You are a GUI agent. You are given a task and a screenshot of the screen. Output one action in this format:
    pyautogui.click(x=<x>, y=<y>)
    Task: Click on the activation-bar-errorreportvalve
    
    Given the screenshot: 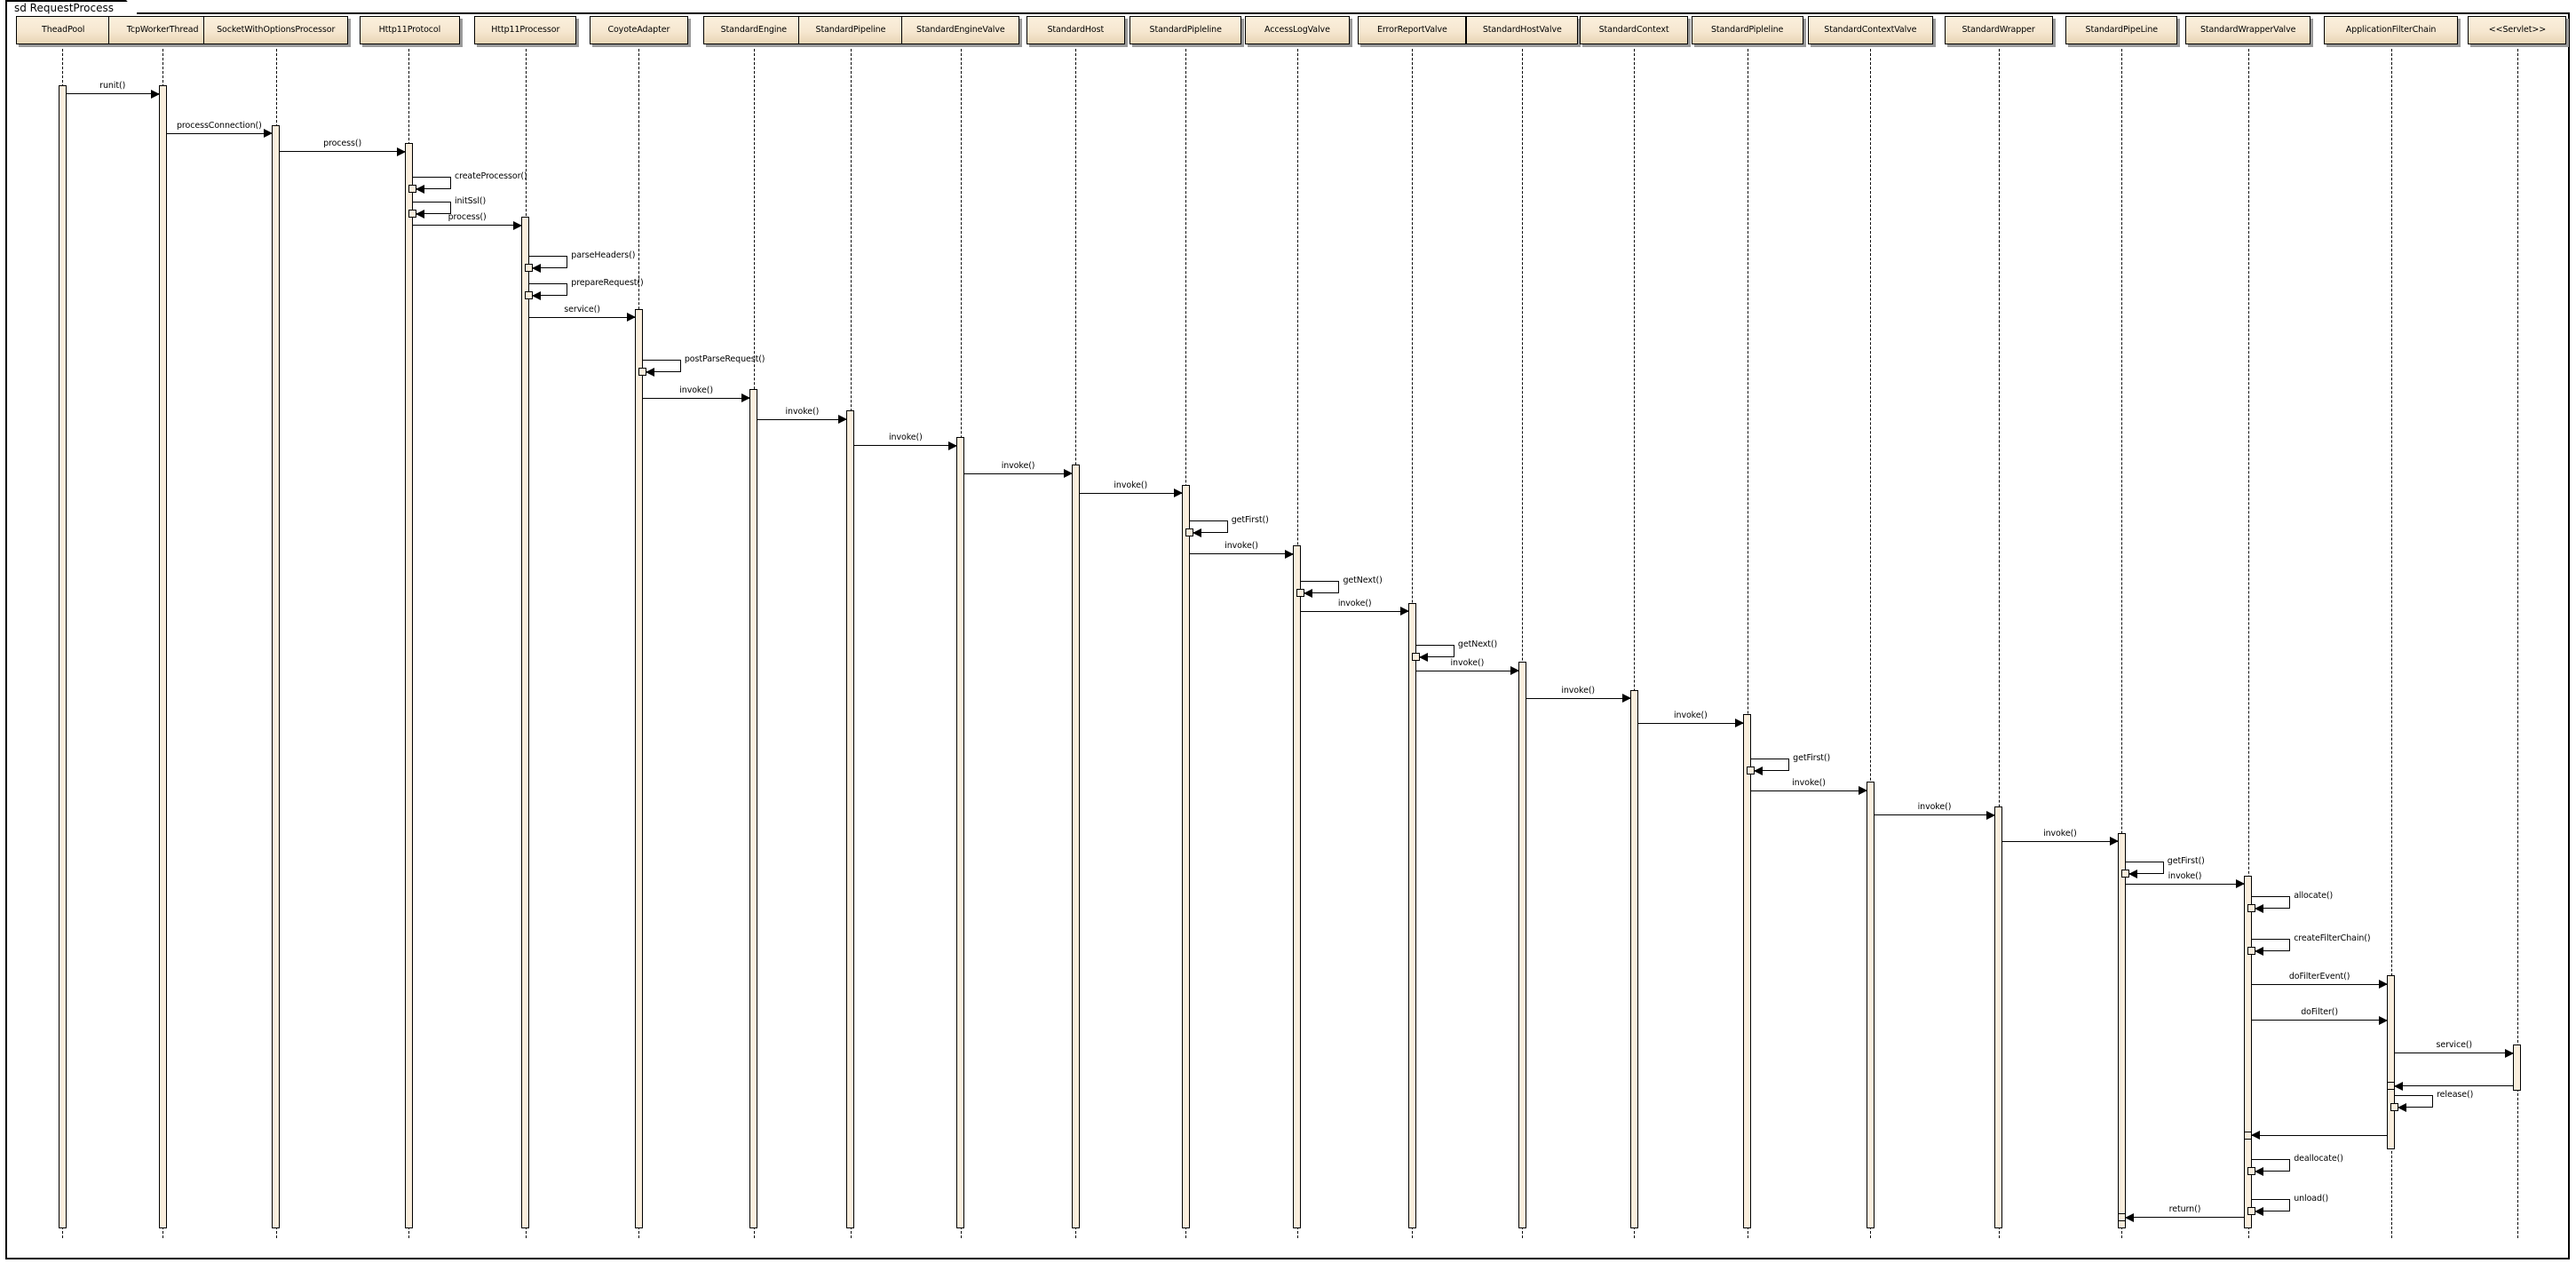 What is the action you would take?
    pyautogui.click(x=1412, y=915)
    